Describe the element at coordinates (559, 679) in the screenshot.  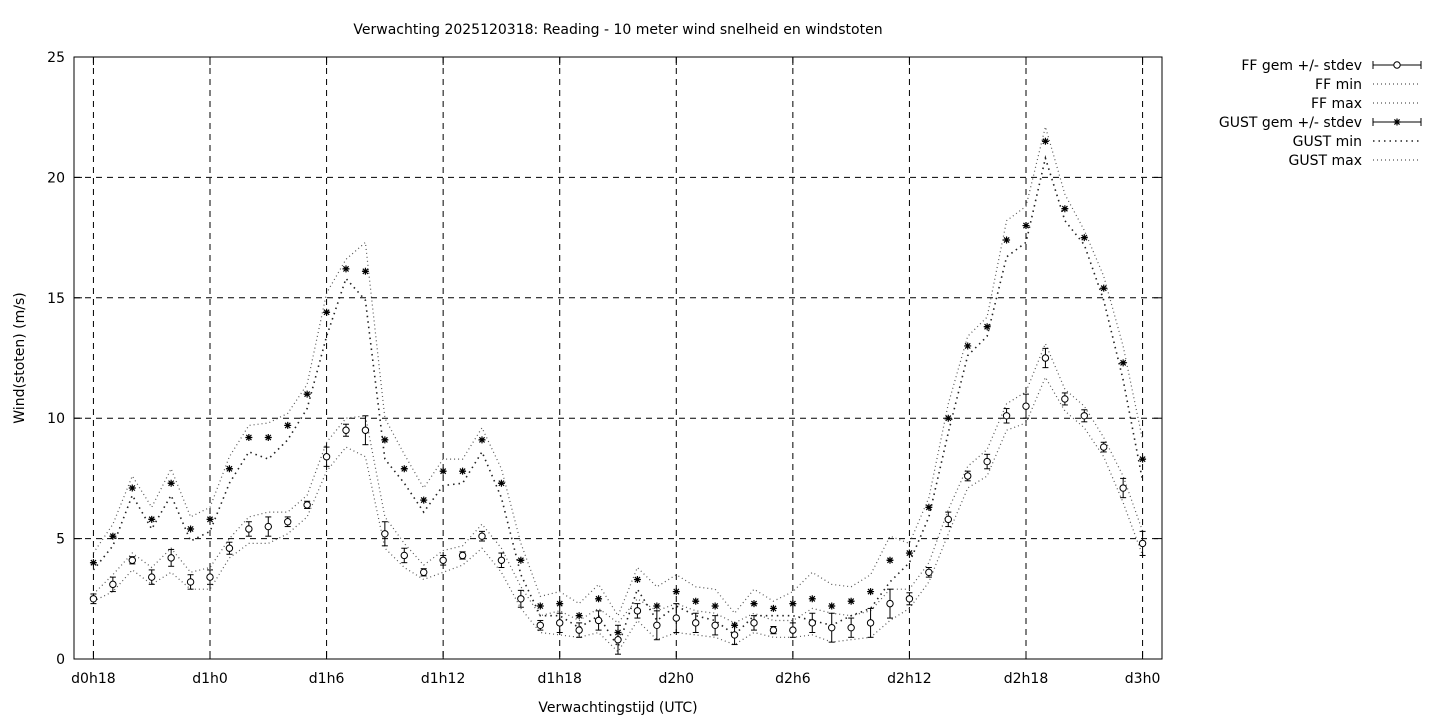
I see `x-tick-label: d1h18` at that location.